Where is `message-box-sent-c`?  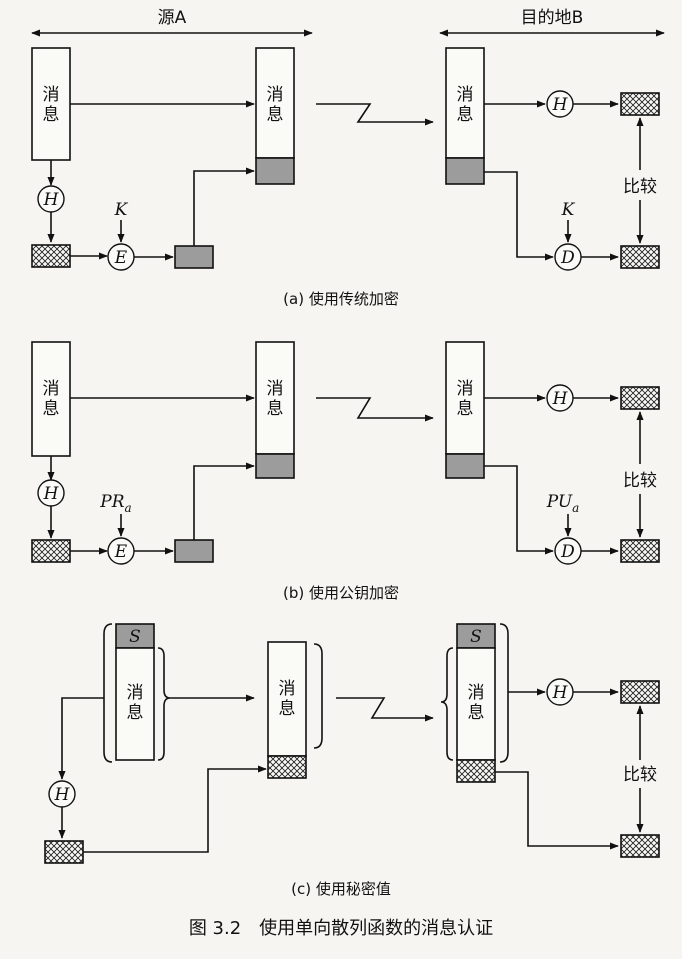 message-box-sent-c is located at coordinates (287, 699).